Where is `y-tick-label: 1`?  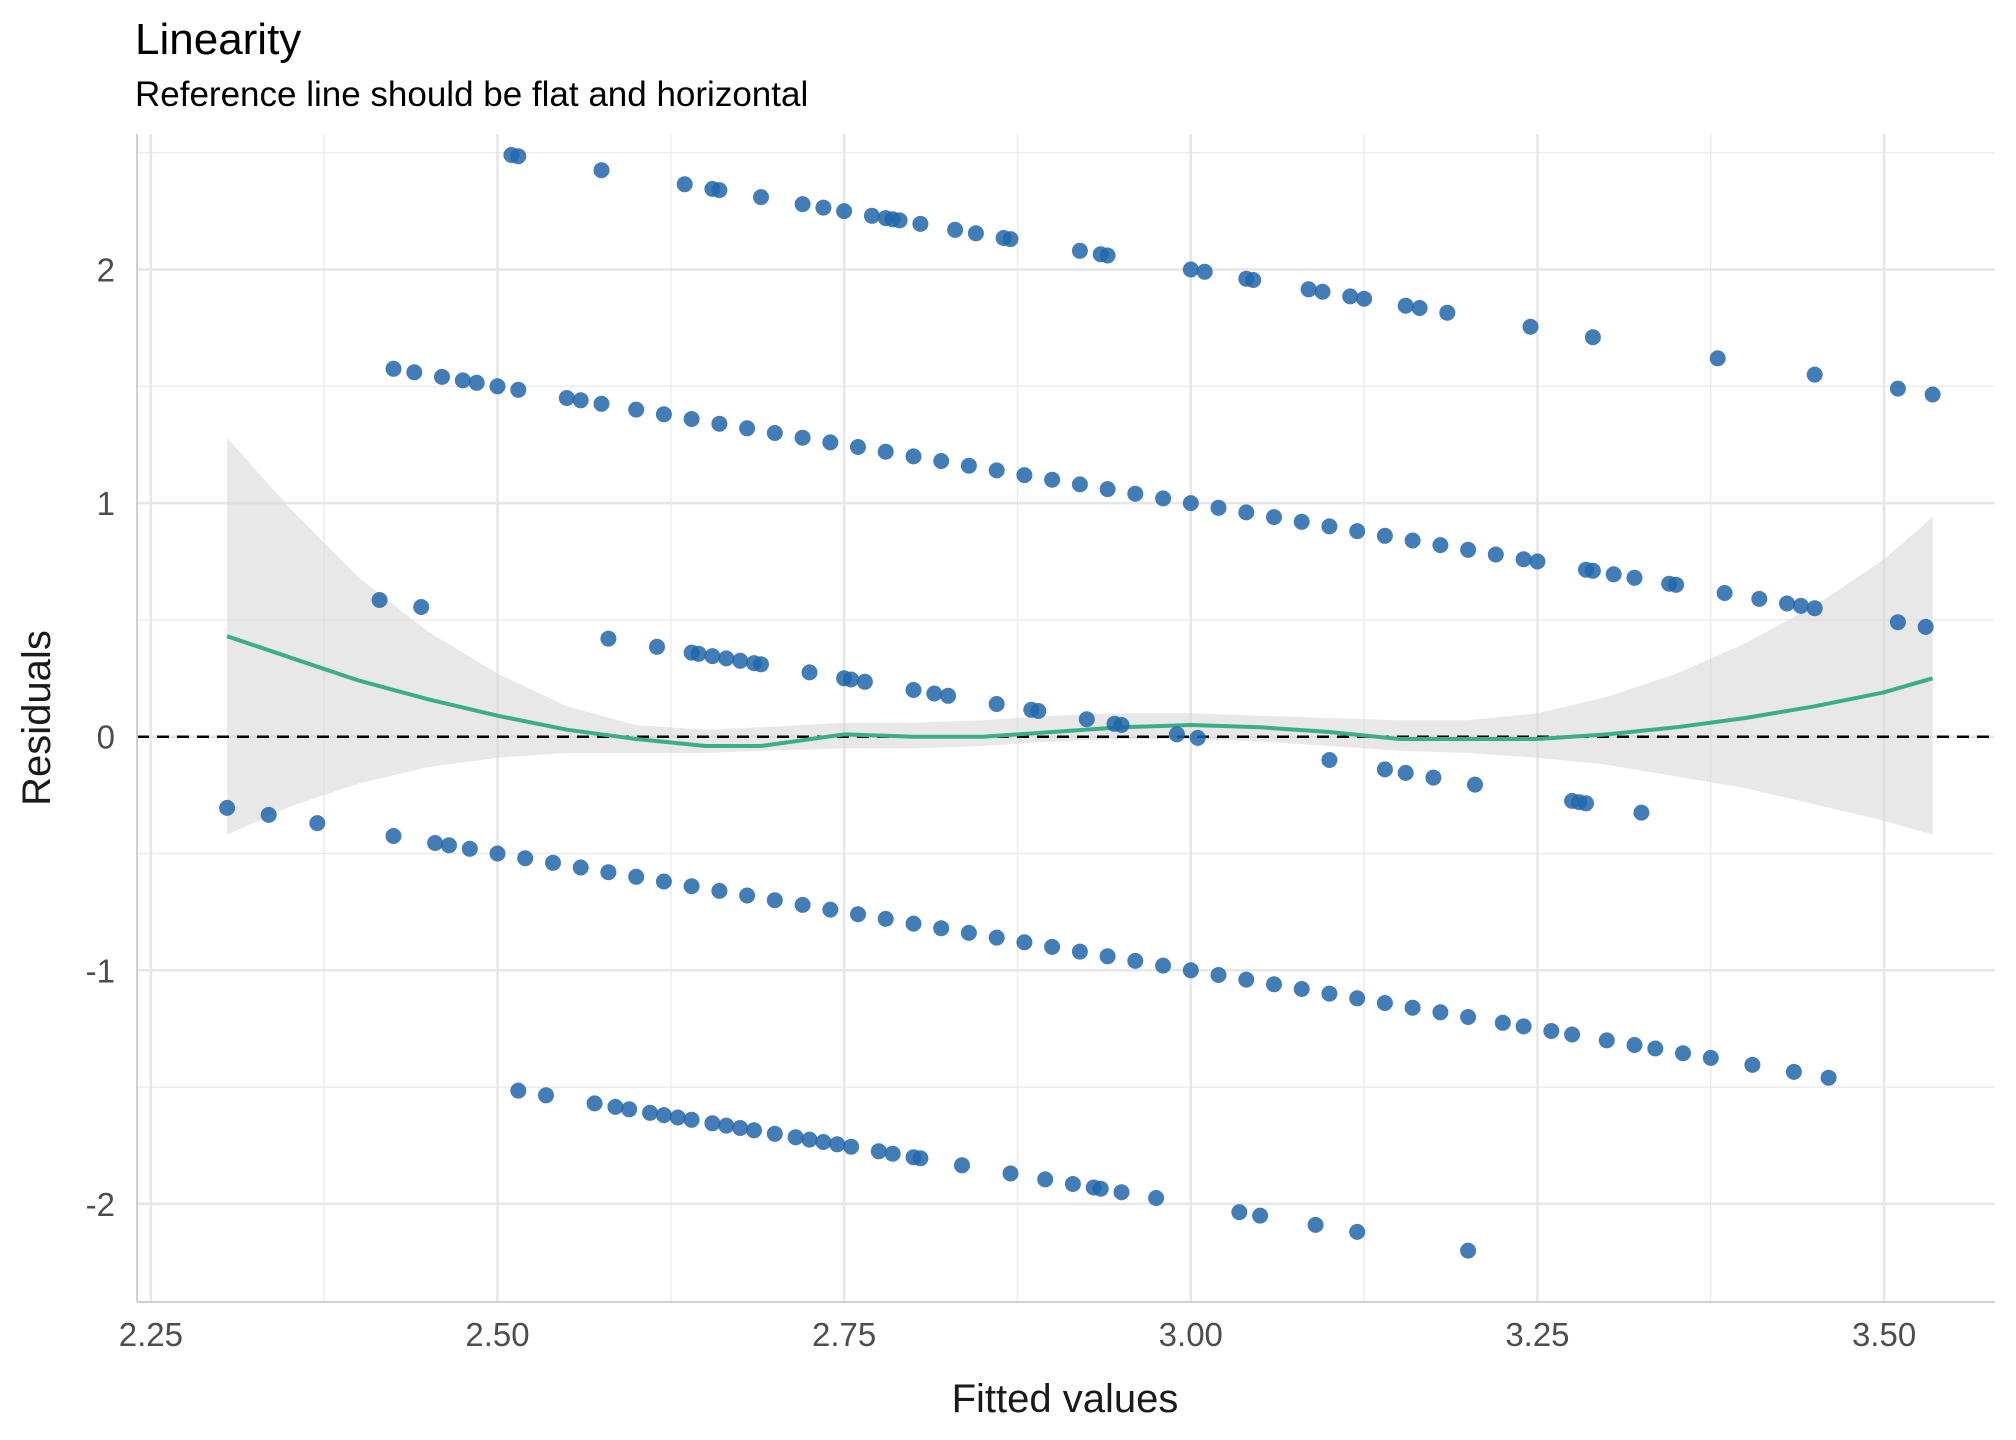 y-tick-label: 1 is located at coordinates (106, 503).